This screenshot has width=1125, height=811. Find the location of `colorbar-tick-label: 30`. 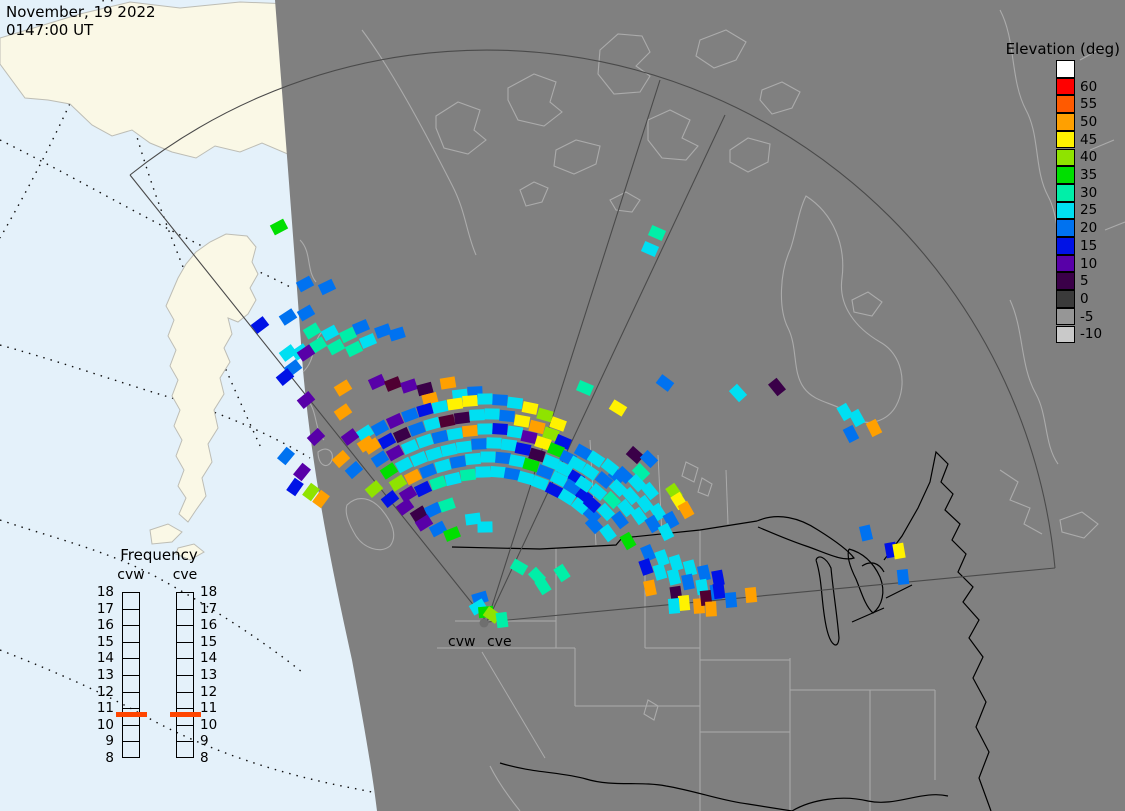

colorbar-tick-label: 30 is located at coordinates (1089, 192).